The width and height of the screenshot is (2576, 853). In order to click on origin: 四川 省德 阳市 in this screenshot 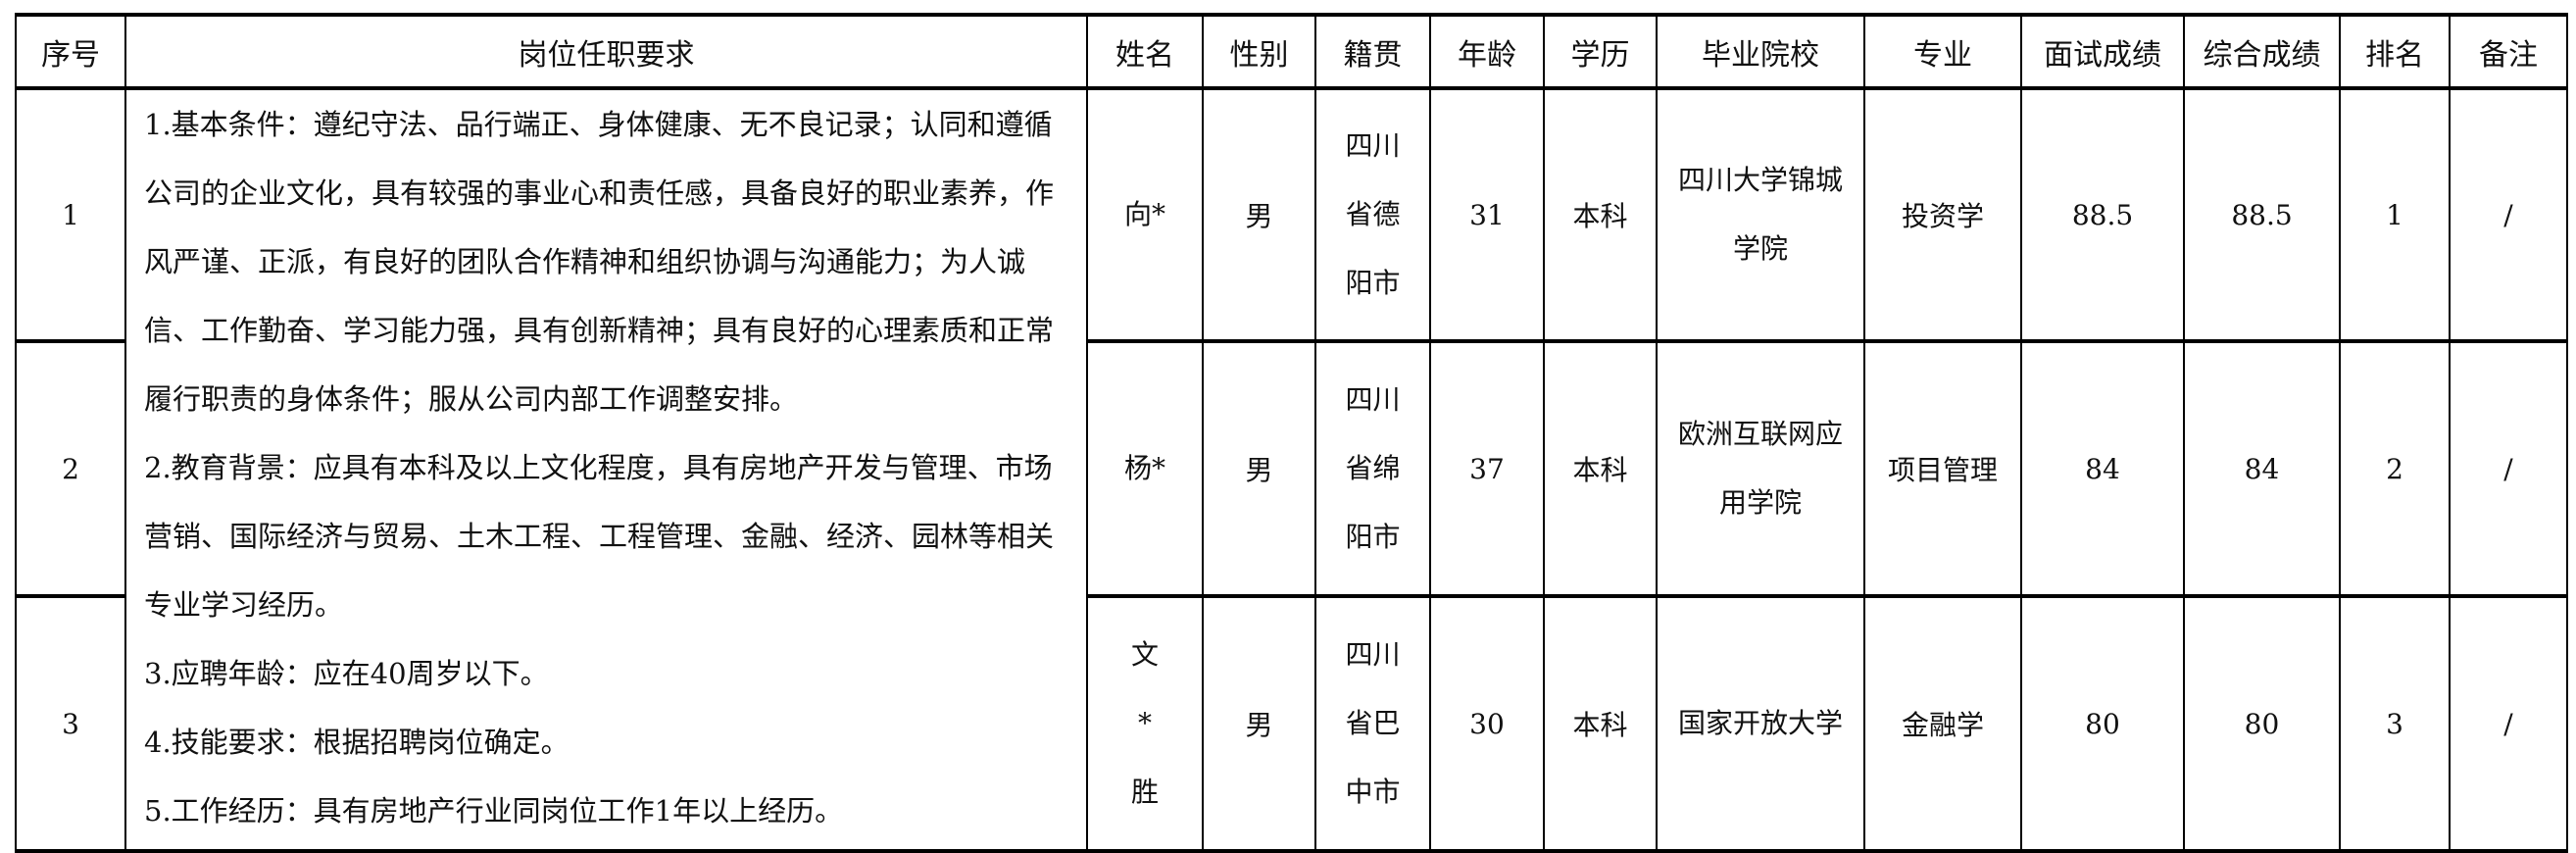, I will do `click(1372, 215)`.